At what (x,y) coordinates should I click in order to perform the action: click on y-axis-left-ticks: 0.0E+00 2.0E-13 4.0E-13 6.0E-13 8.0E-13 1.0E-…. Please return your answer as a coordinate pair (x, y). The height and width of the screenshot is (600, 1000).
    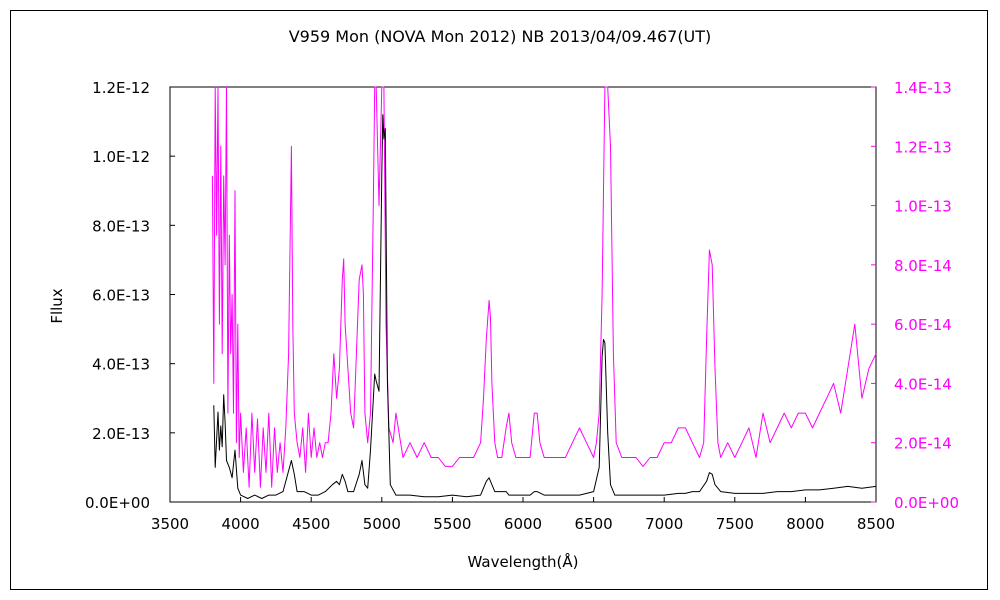
    Looking at the image, I should click on (130, 295).